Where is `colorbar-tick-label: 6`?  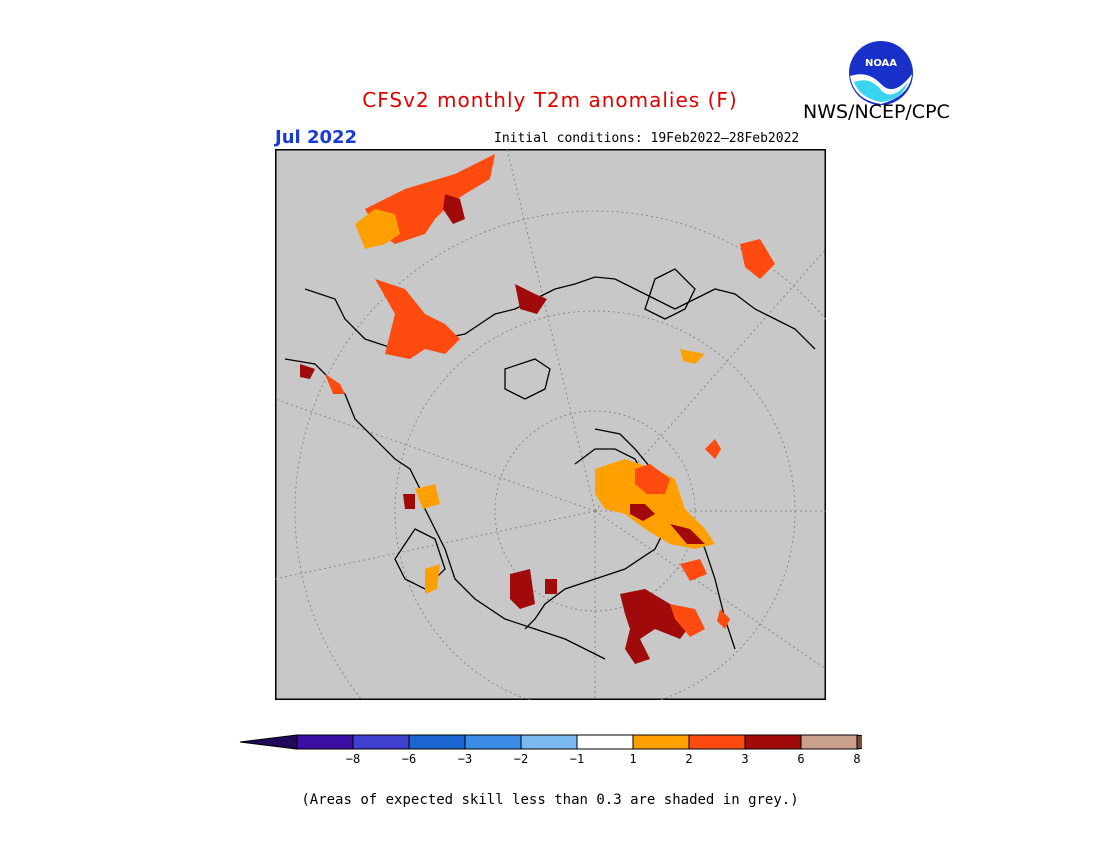 colorbar-tick-label: 6 is located at coordinates (800, 759).